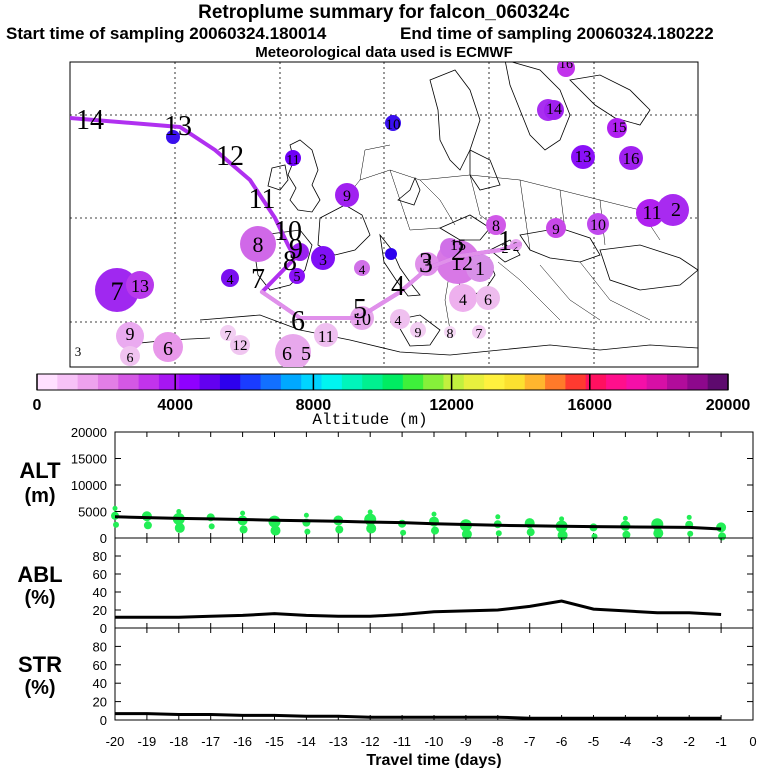 The image size is (768, 768). What do you see at coordinates (100, 592) in the screenshot?
I see `y-tick-label: 40` at bounding box center [100, 592].